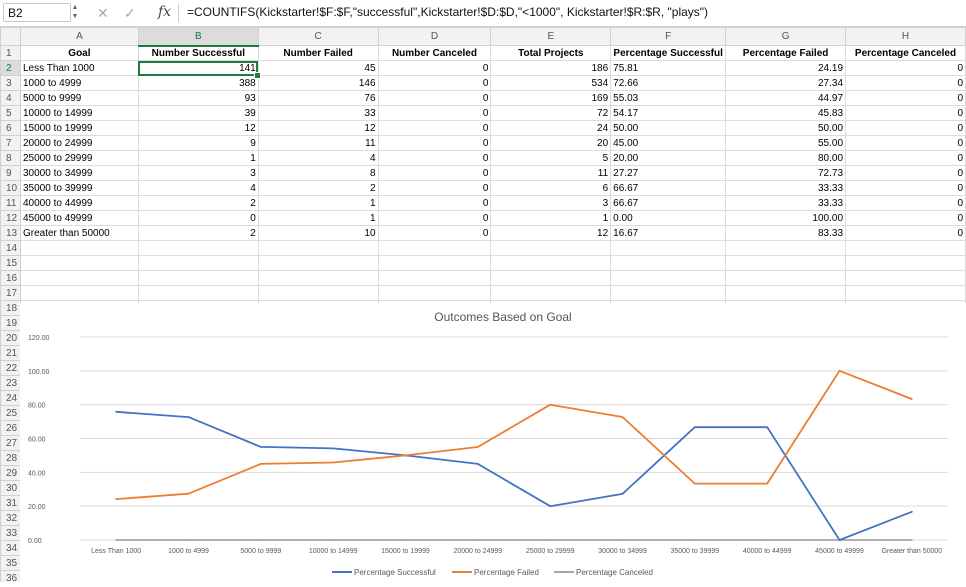 This screenshot has width=966, height=587. Describe the element at coordinates (165, 12) in the screenshot. I see `fx-icon: fx` at that location.